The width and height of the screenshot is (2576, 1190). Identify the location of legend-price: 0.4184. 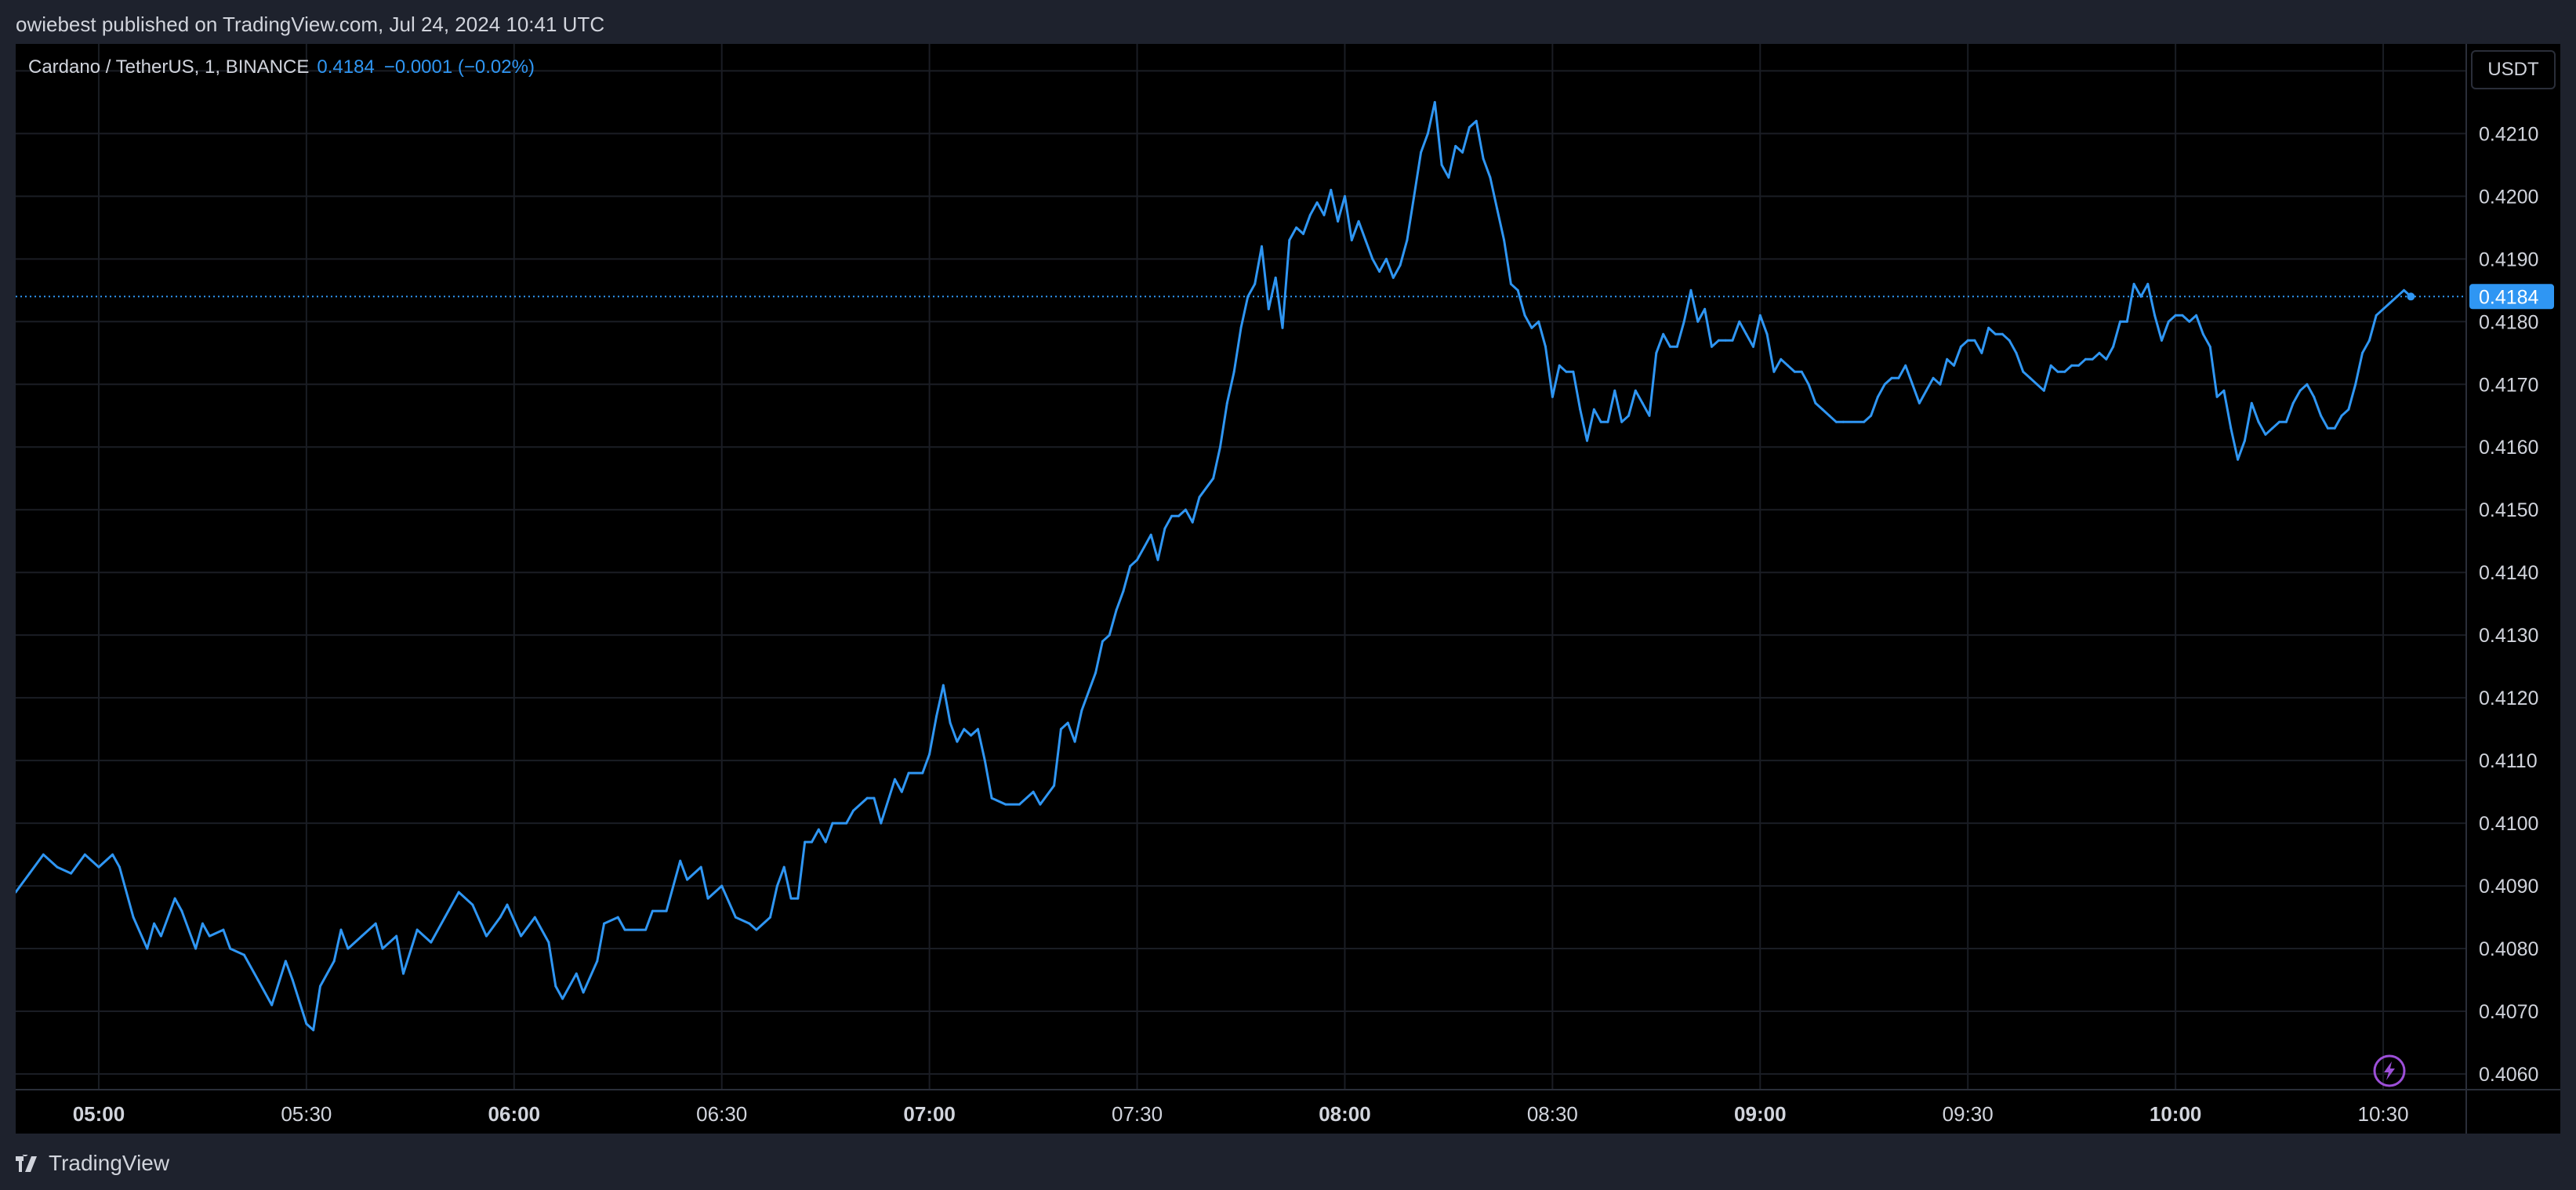
(346, 67).